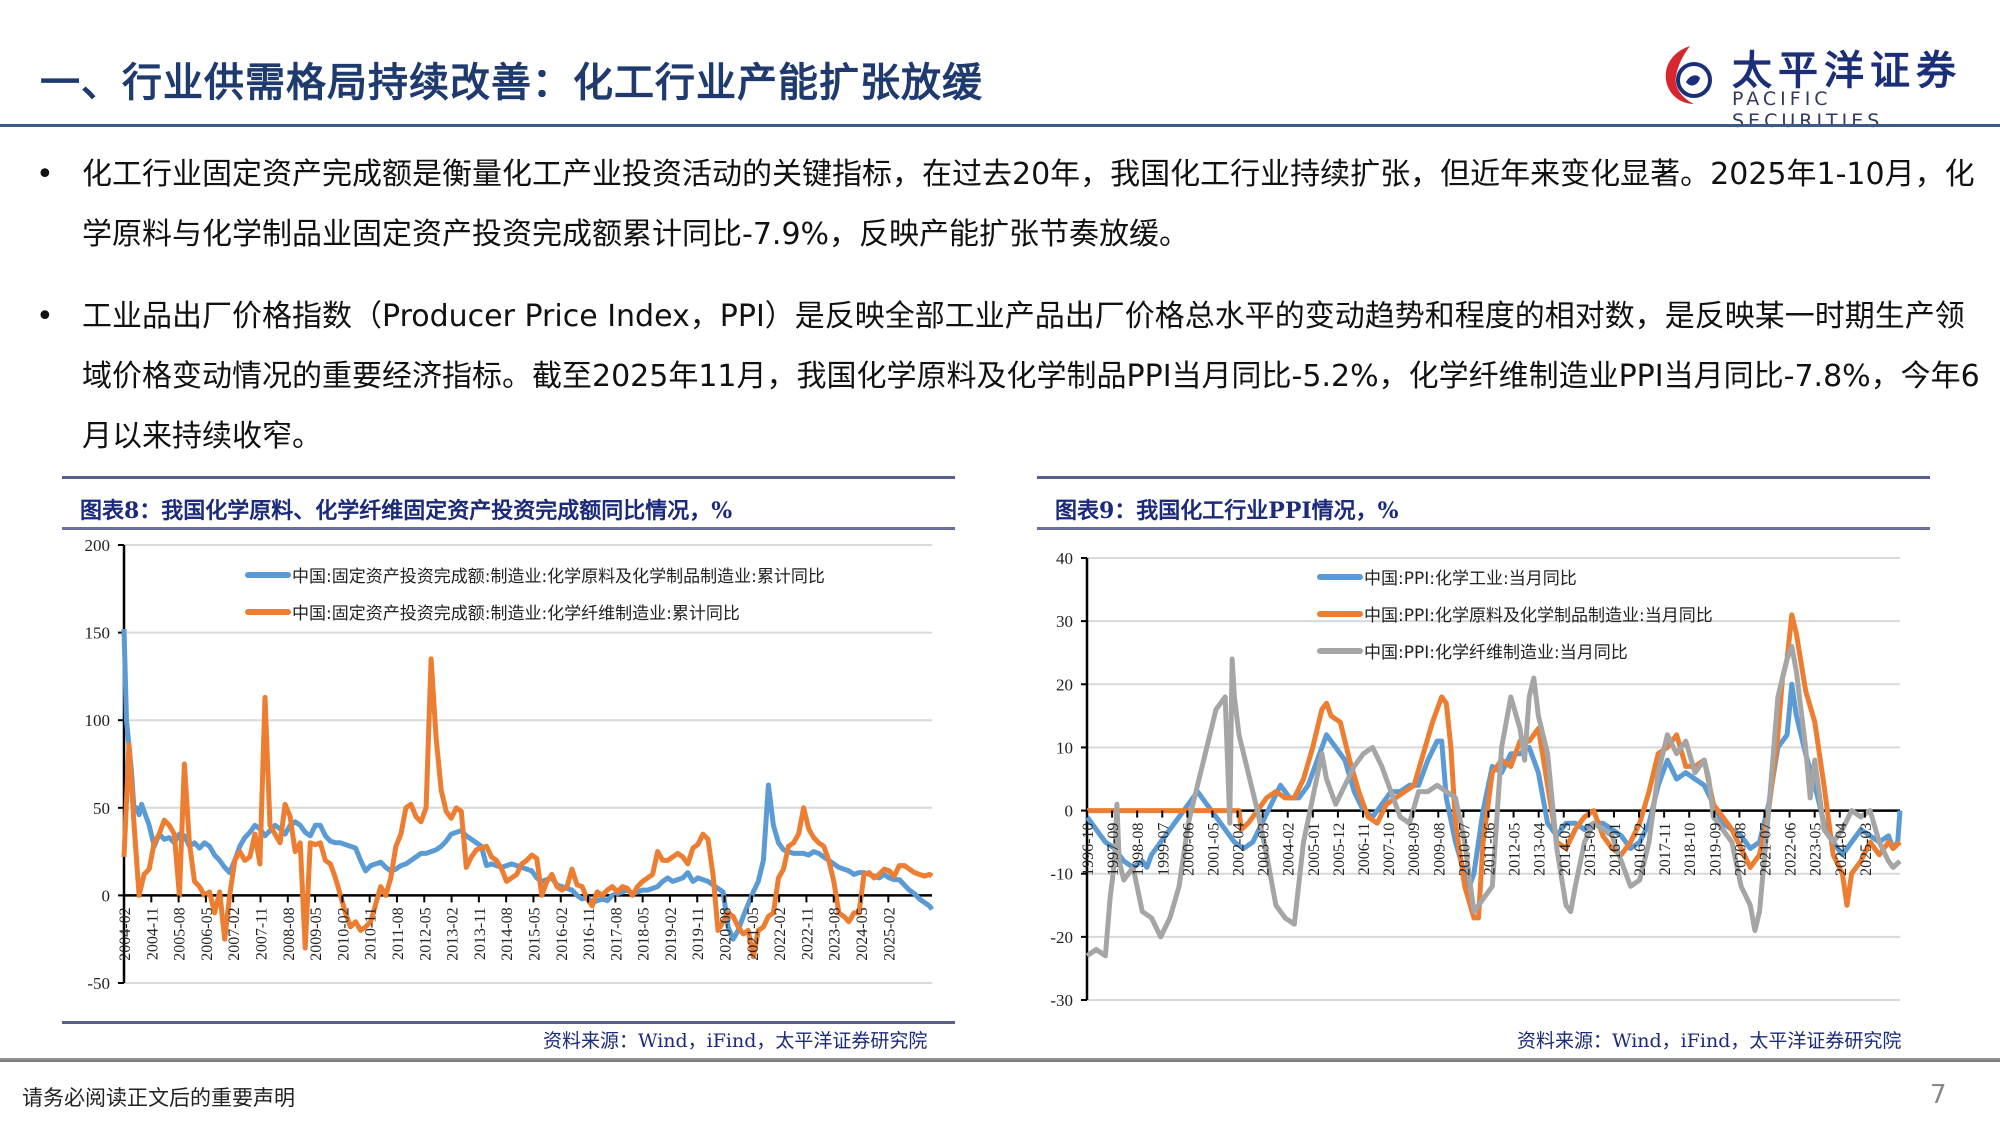  I want to click on x-tick-label: 2018-05, so click(644, 933).